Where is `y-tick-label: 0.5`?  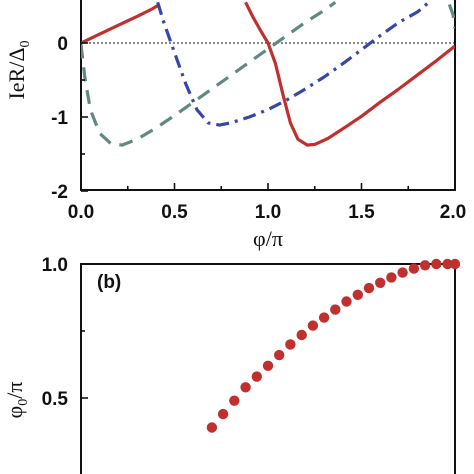
y-tick-label: 0.5 is located at coordinates (55, 399).